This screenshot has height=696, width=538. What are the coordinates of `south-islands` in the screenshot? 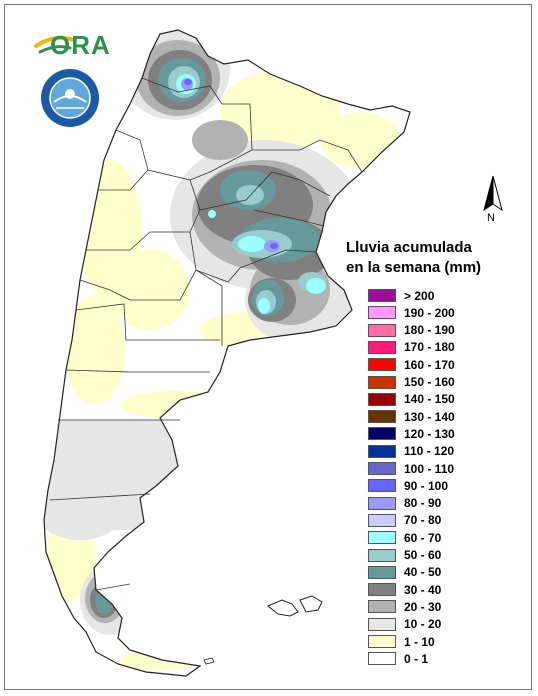 It's located at (209, 661).